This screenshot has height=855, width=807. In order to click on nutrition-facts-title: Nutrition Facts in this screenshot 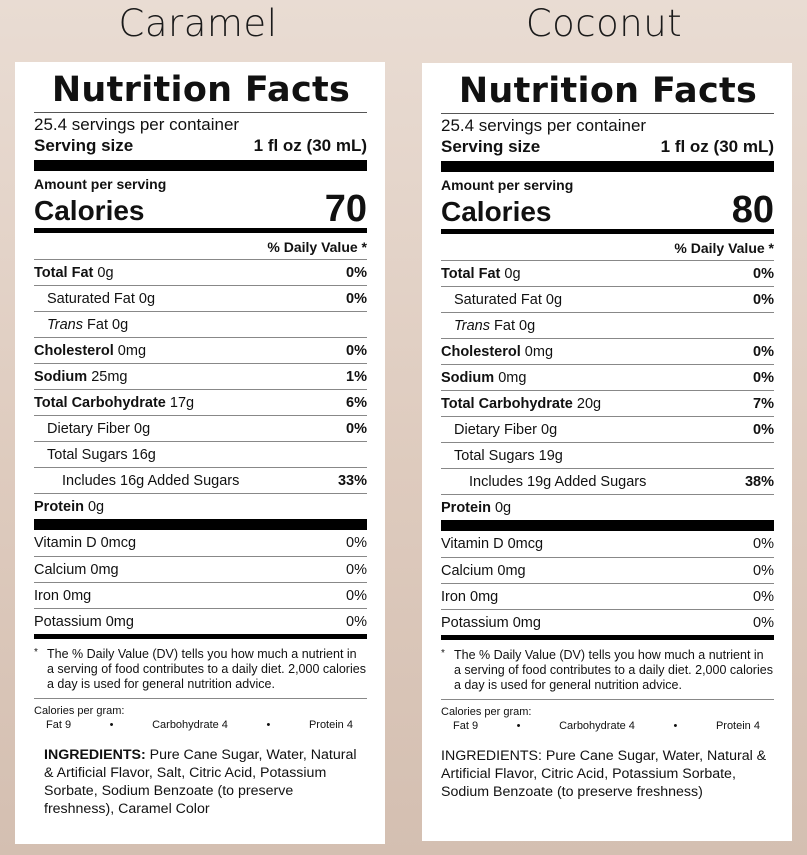, I will do `click(608, 91)`.